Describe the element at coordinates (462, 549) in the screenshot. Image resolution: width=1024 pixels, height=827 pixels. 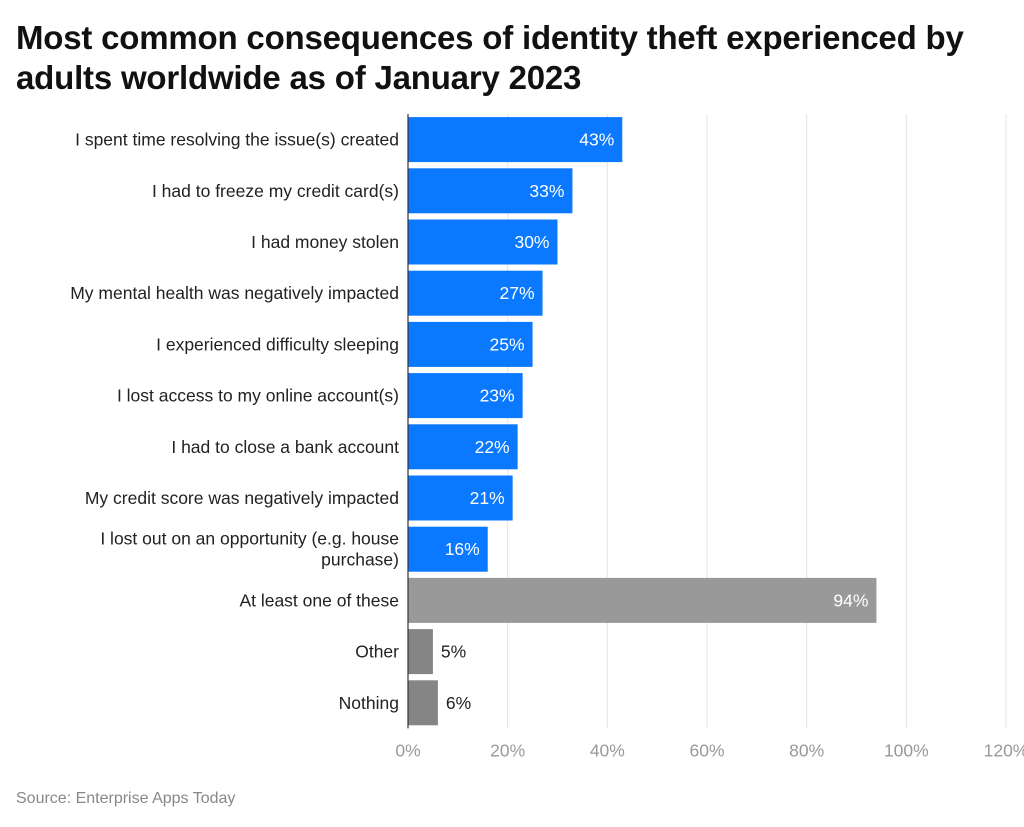
I see `value-label: 16%` at that location.